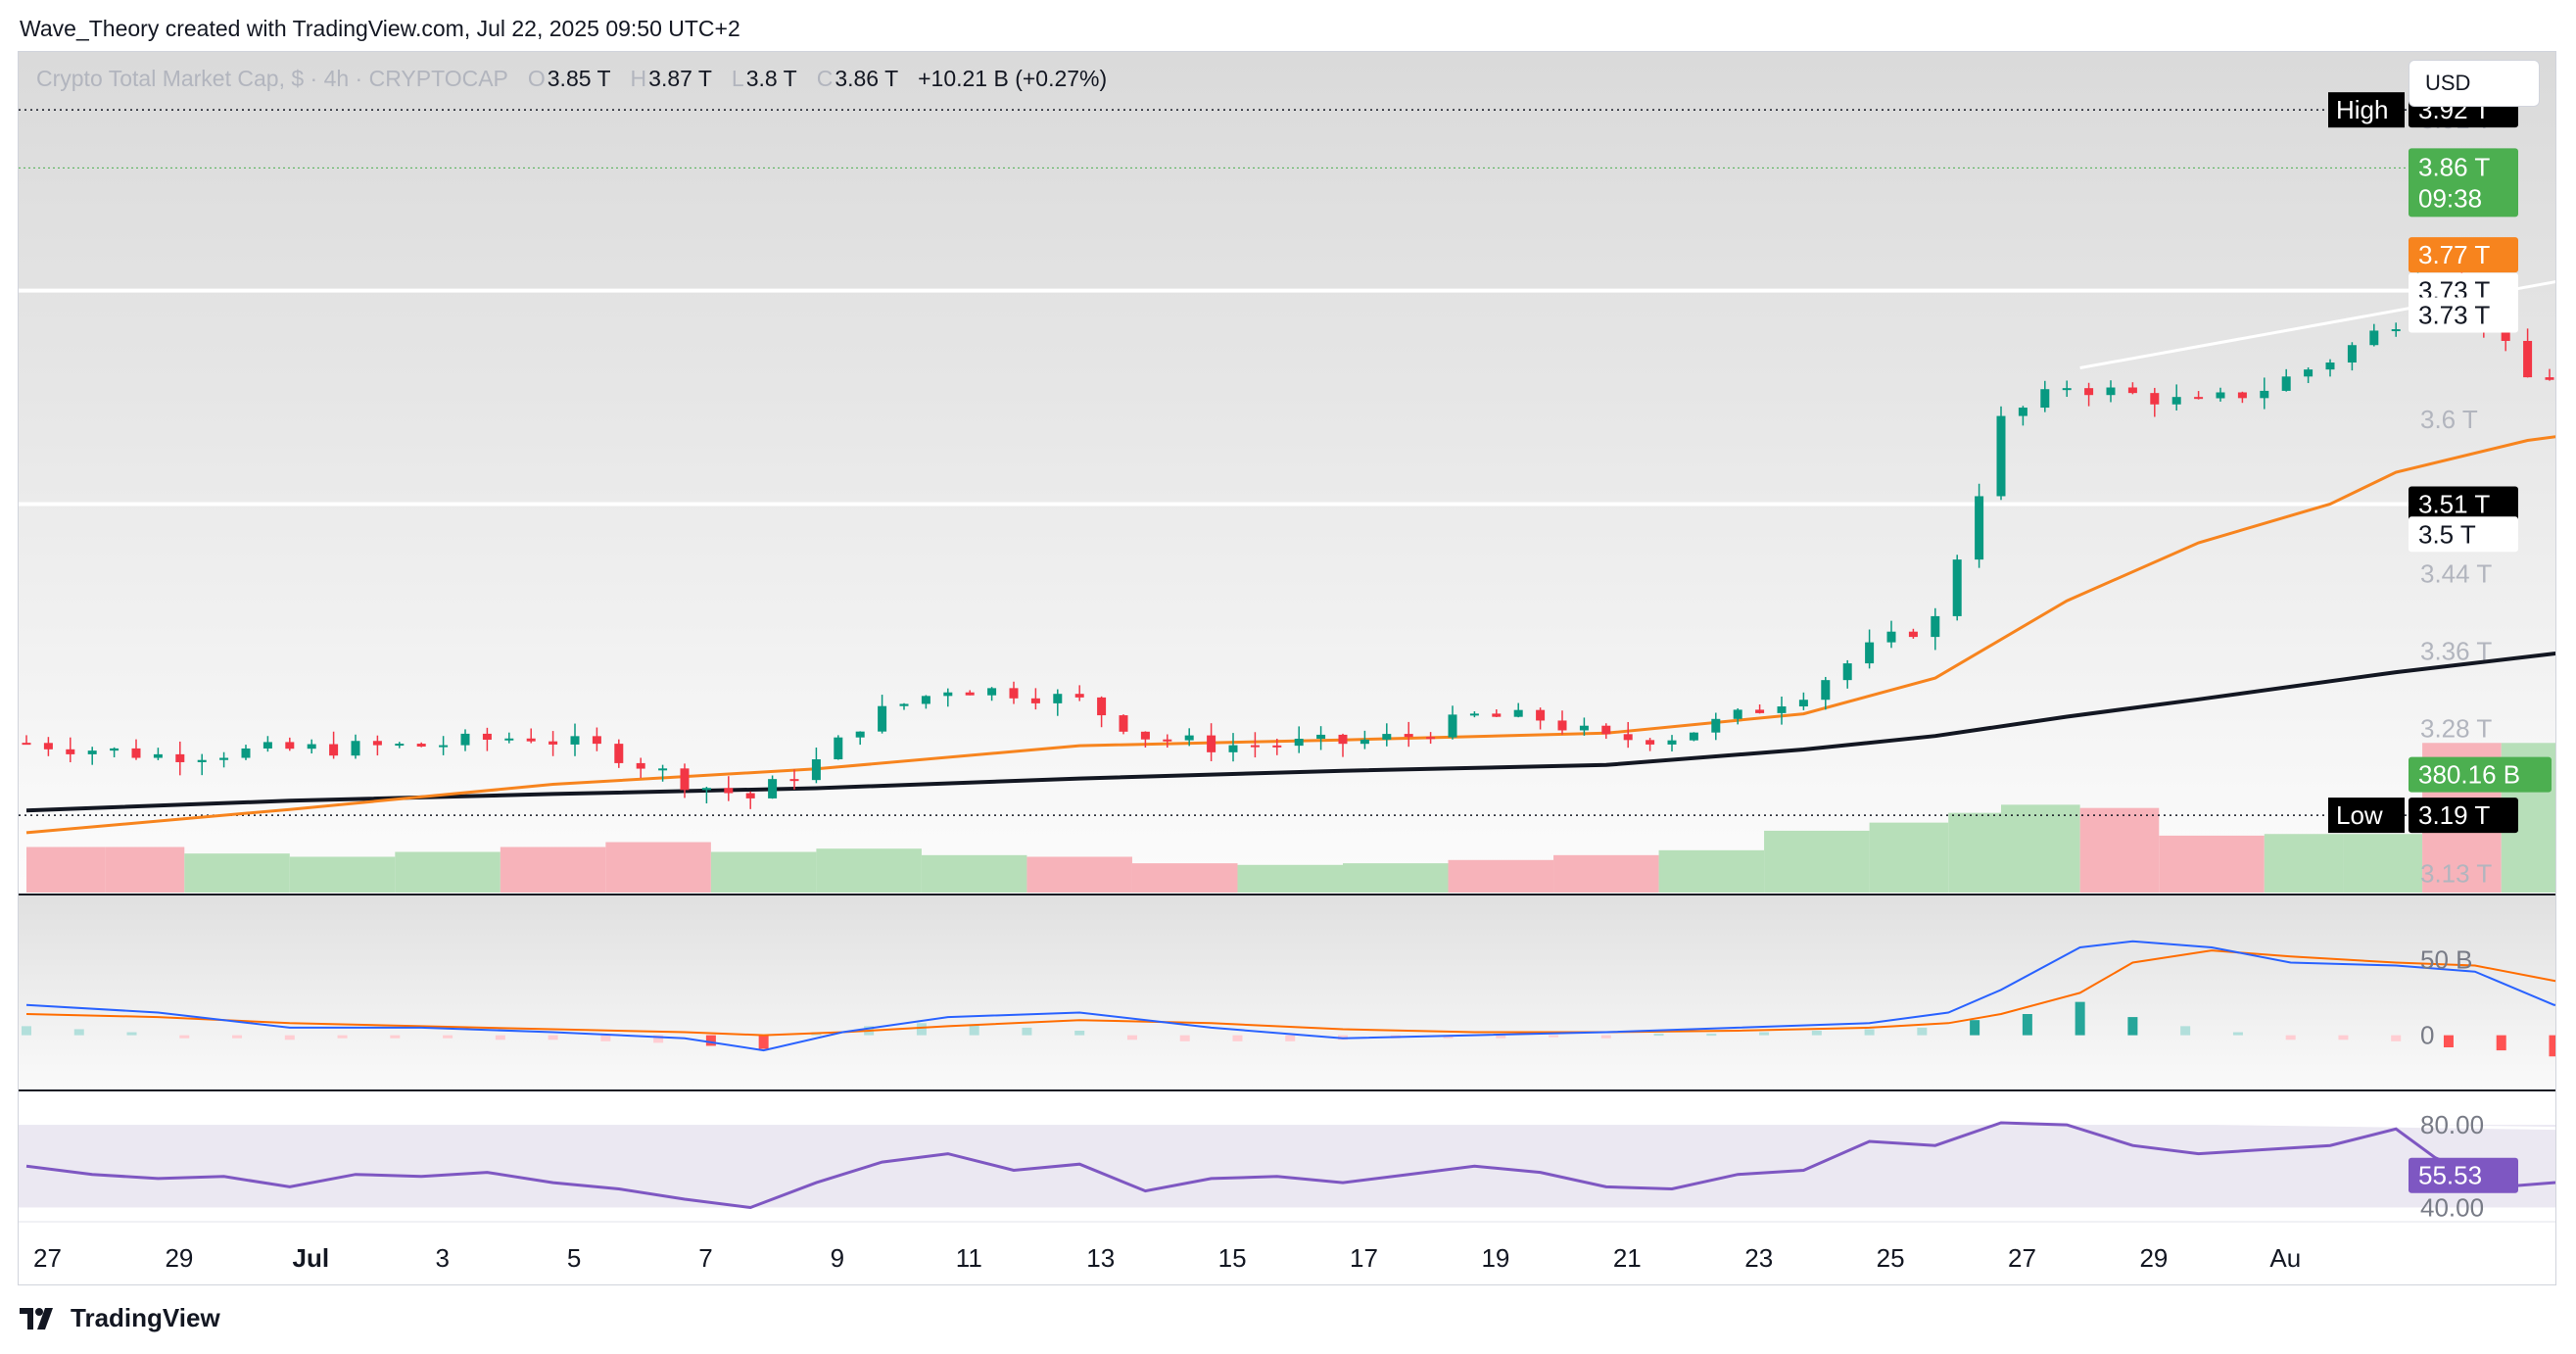 This screenshot has height=1354, width=2576. I want to click on level-label-high: High, so click(2366, 110).